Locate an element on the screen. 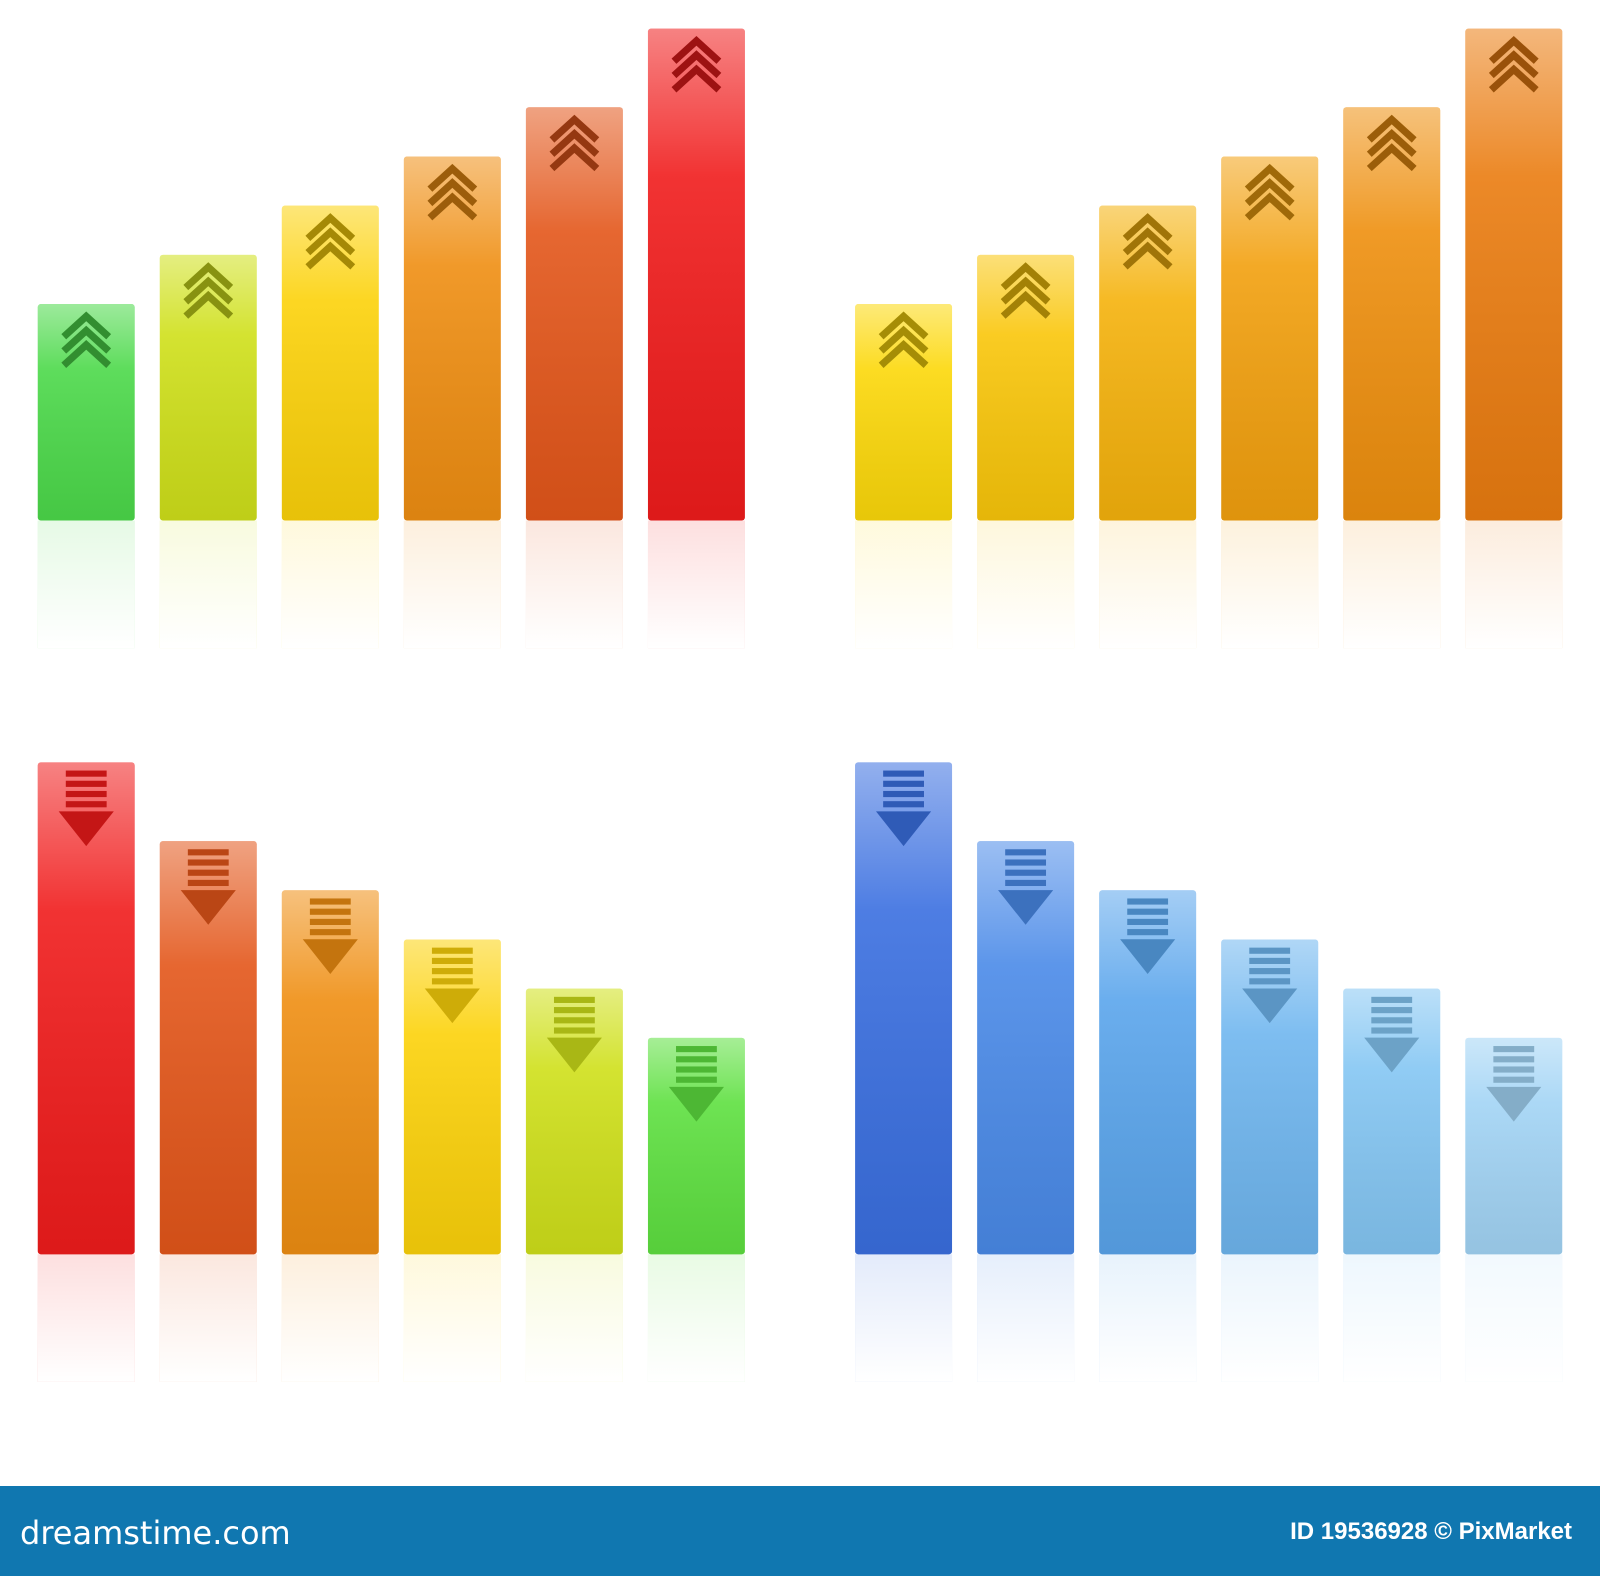  dreamstime-logo: dreamstime.com is located at coordinates (155, 1533).